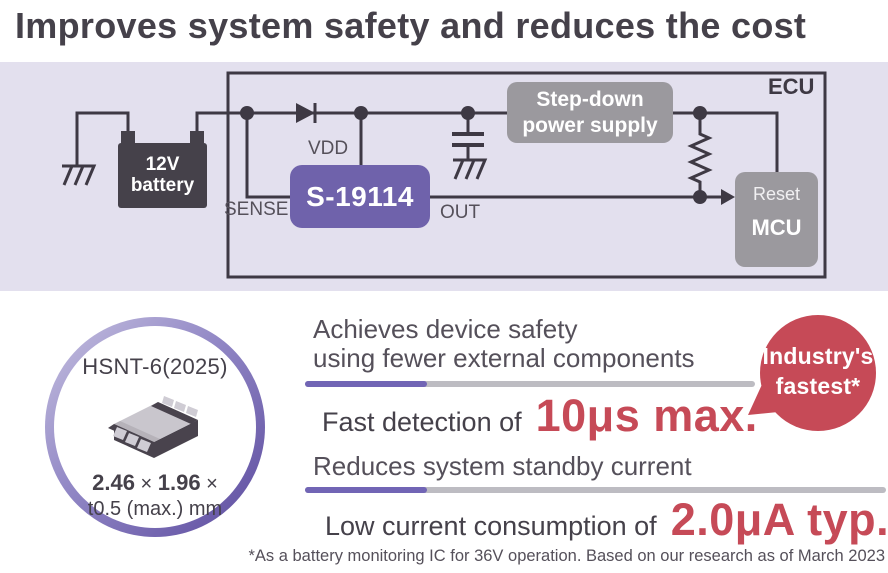 This screenshot has height=573, width=888. Describe the element at coordinates (162, 137) in the screenshot. I see `battery-terminals` at that location.